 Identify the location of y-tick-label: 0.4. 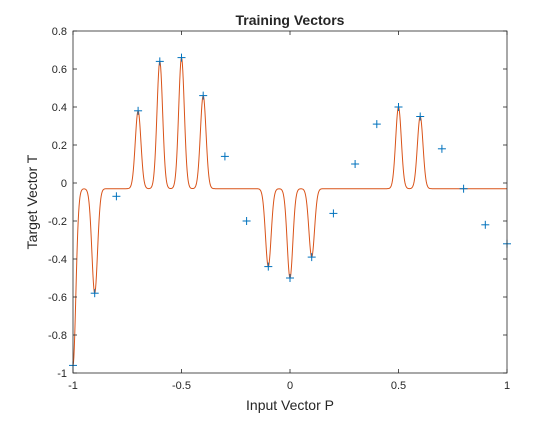
(59, 108).